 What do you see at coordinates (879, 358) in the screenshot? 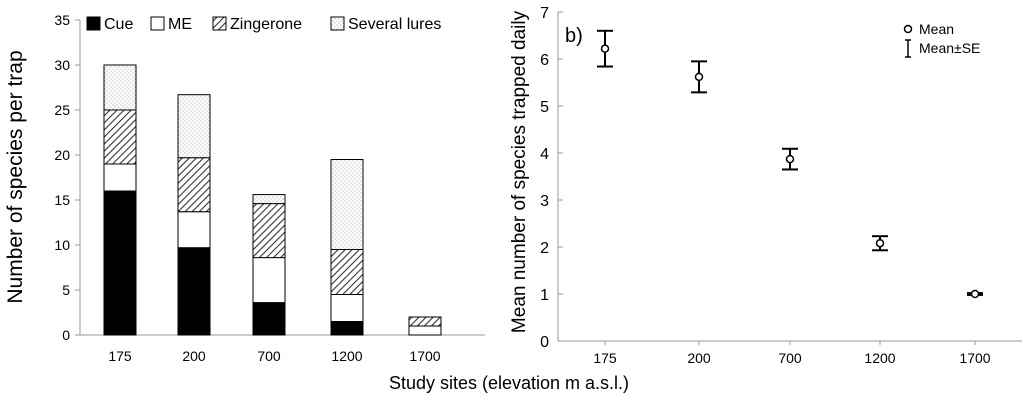
I see `panel-b-x-tick-label: 1200` at bounding box center [879, 358].